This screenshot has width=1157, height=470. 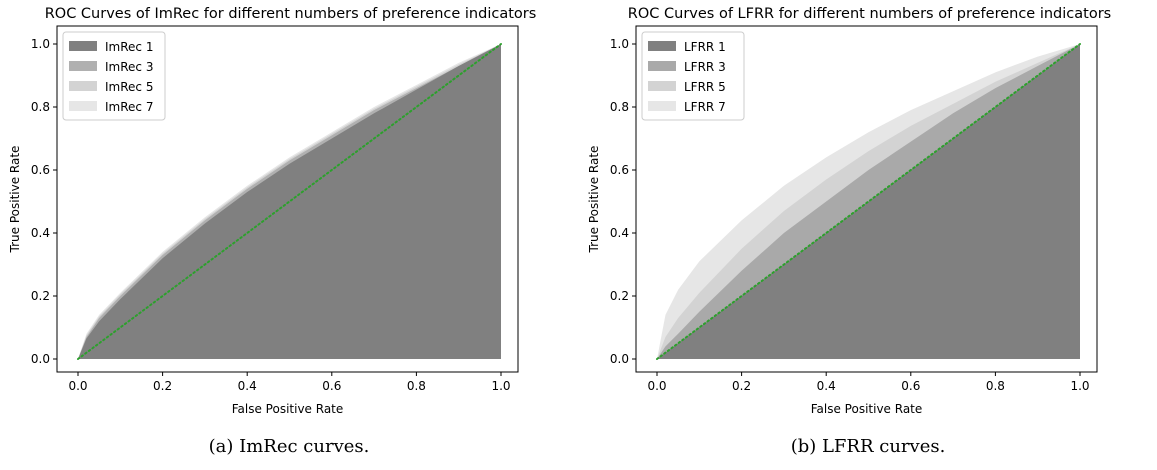 I want to click on legend-label: ImRec 3, so click(x=129, y=67).